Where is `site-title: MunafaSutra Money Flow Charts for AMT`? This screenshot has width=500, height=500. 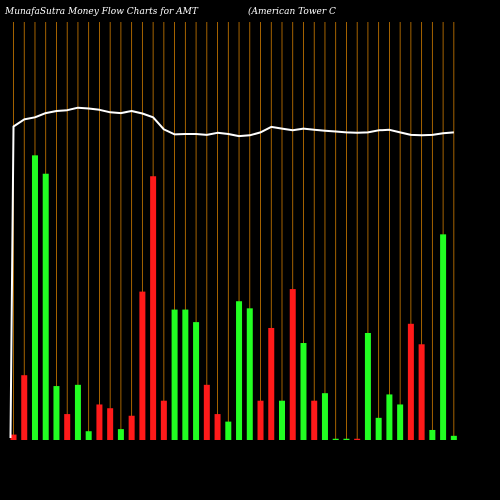 site-title: MunafaSutra Money Flow Charts for AMT is located at coordinates (101, 12).